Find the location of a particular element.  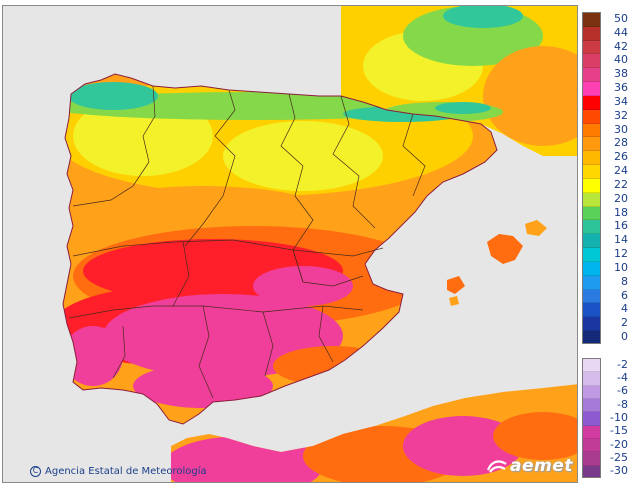

legend-label: -25 is located at coordinates (619, 457).